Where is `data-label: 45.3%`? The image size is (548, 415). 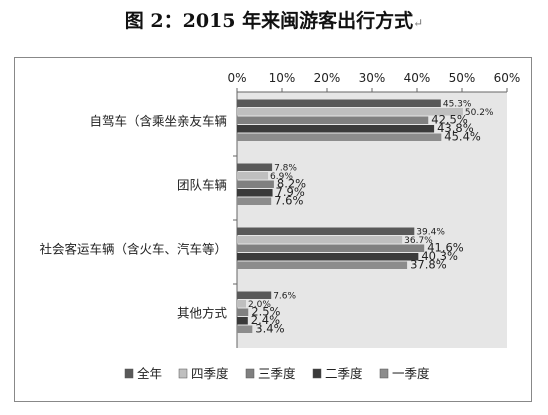
data-label: 45.3% is located at coordinates (457, 105).